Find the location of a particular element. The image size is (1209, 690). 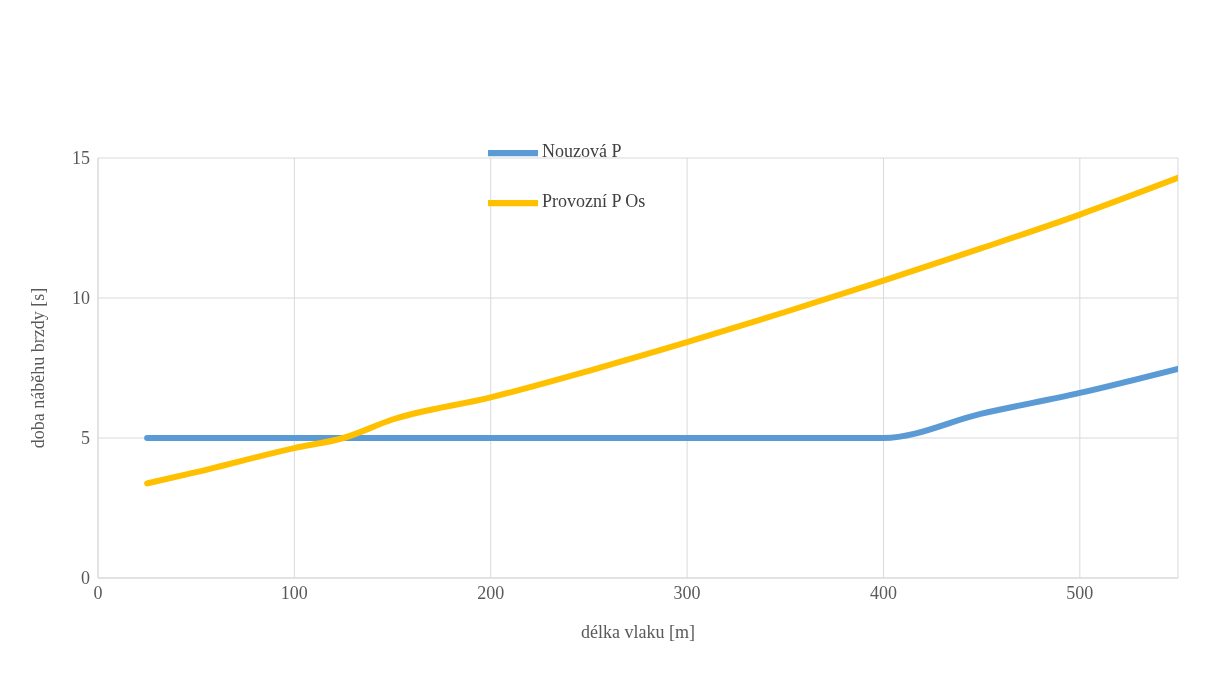

y-tick-label: 0 is located at coordinates (85, 578).